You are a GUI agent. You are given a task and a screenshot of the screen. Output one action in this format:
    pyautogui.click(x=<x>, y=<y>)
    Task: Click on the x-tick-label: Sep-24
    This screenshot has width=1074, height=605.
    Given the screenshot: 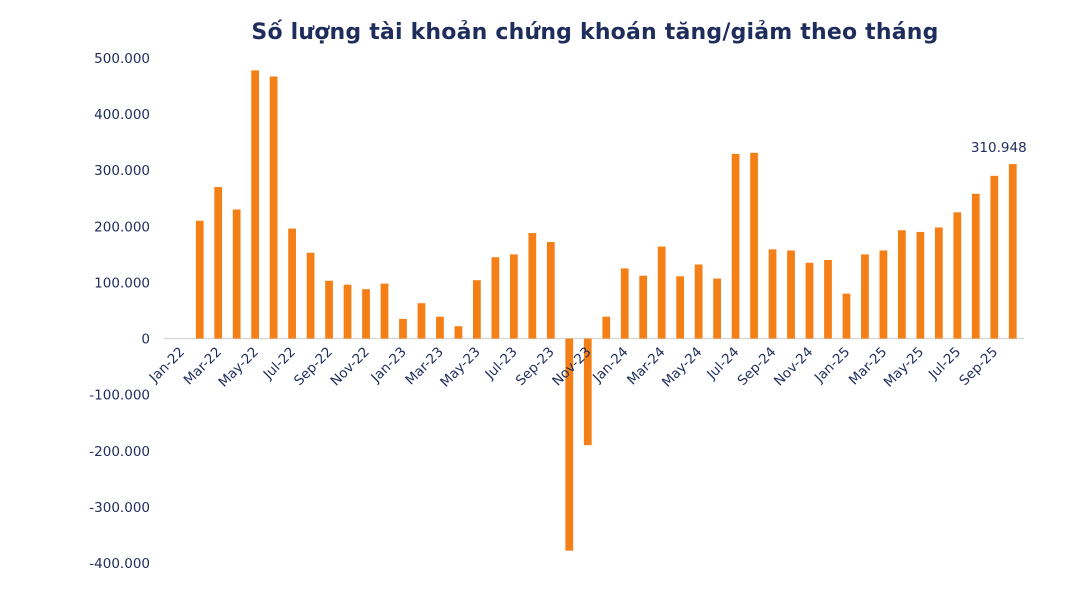 What is the action you would take?
    pyautogui.click(x=756, y=366)
    